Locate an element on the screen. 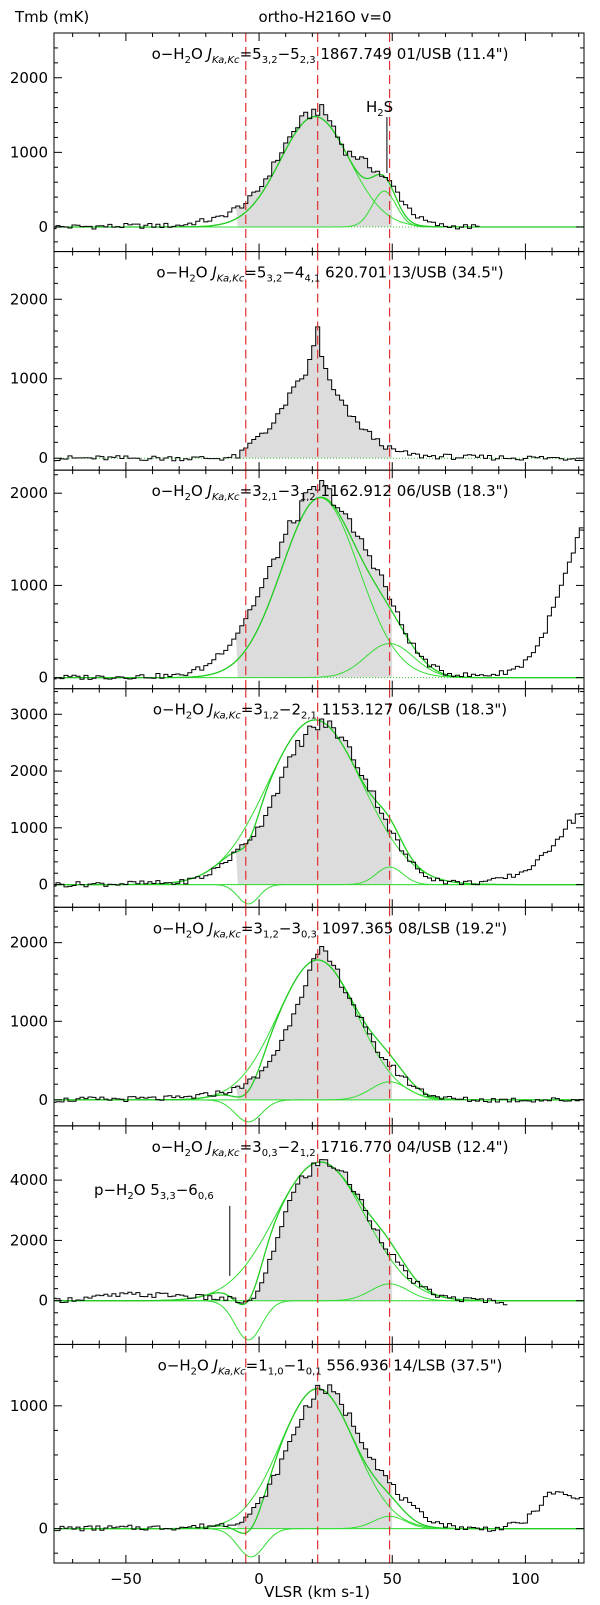  y-tick-label: 3000 is located at coordinates (29, 714).